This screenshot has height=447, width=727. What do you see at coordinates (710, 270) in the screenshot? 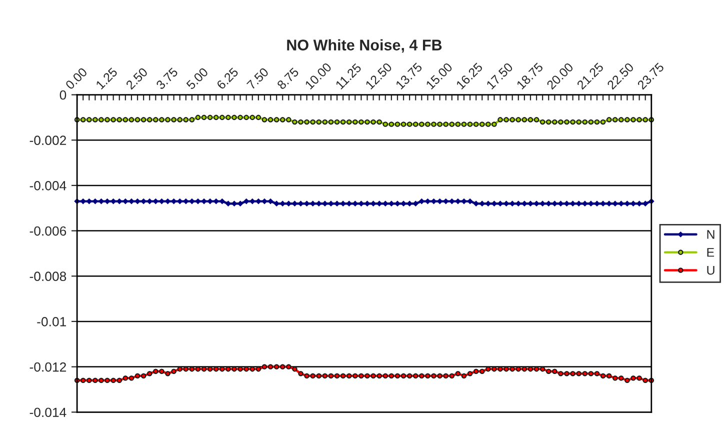
I see `legend-label: U` at bounding box center [710, 270].